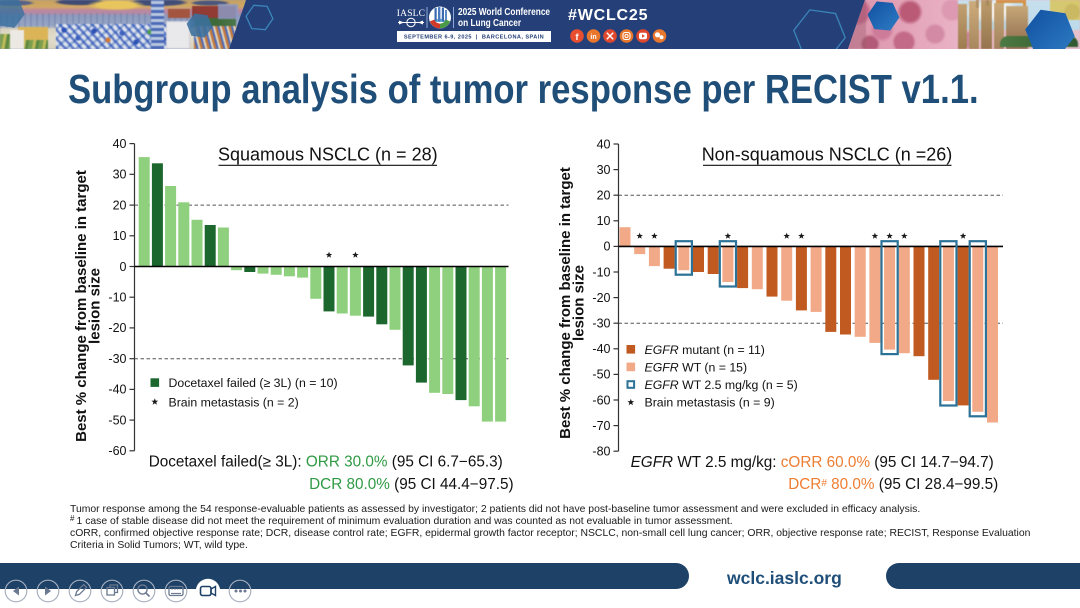  What do you see at coordinates (893, 484) in the screenshot?
I see `svg-text: DCR# 80.0% (95 CI 28.4−99.5)` at bounding box center [893, 484].